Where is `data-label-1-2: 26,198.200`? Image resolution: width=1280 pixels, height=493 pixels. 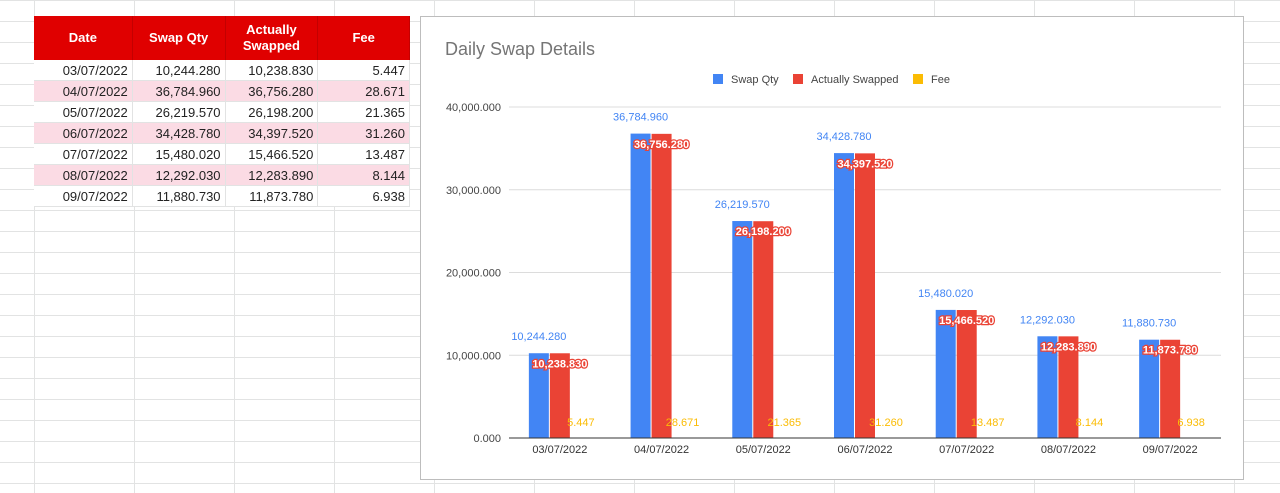 data-label-1-2: 26,198.200 is located at coordinates (763, 232).